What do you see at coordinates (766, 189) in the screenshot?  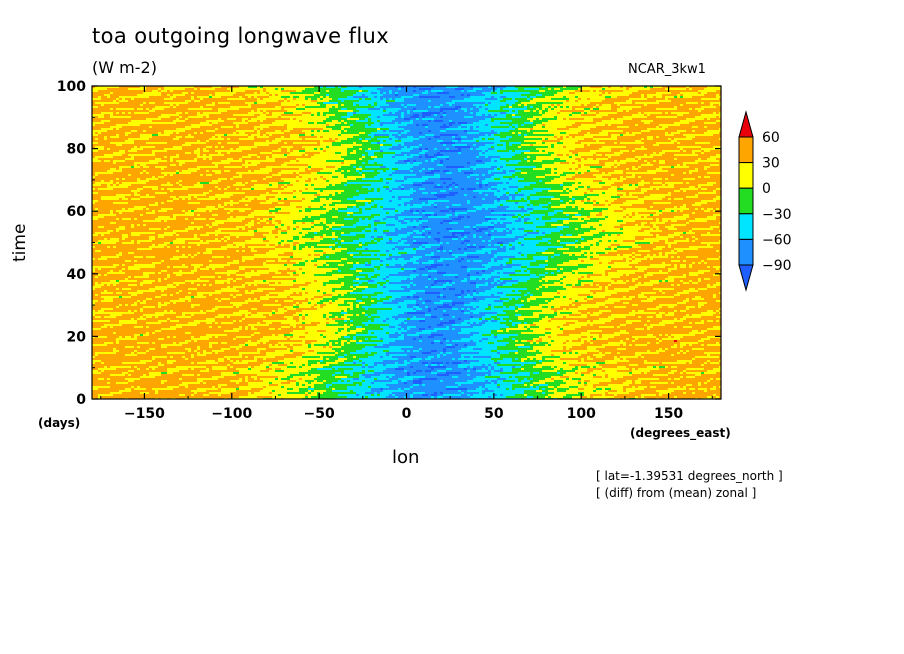 I see `colorbar-label: 0` at bounding box center [766, 189].